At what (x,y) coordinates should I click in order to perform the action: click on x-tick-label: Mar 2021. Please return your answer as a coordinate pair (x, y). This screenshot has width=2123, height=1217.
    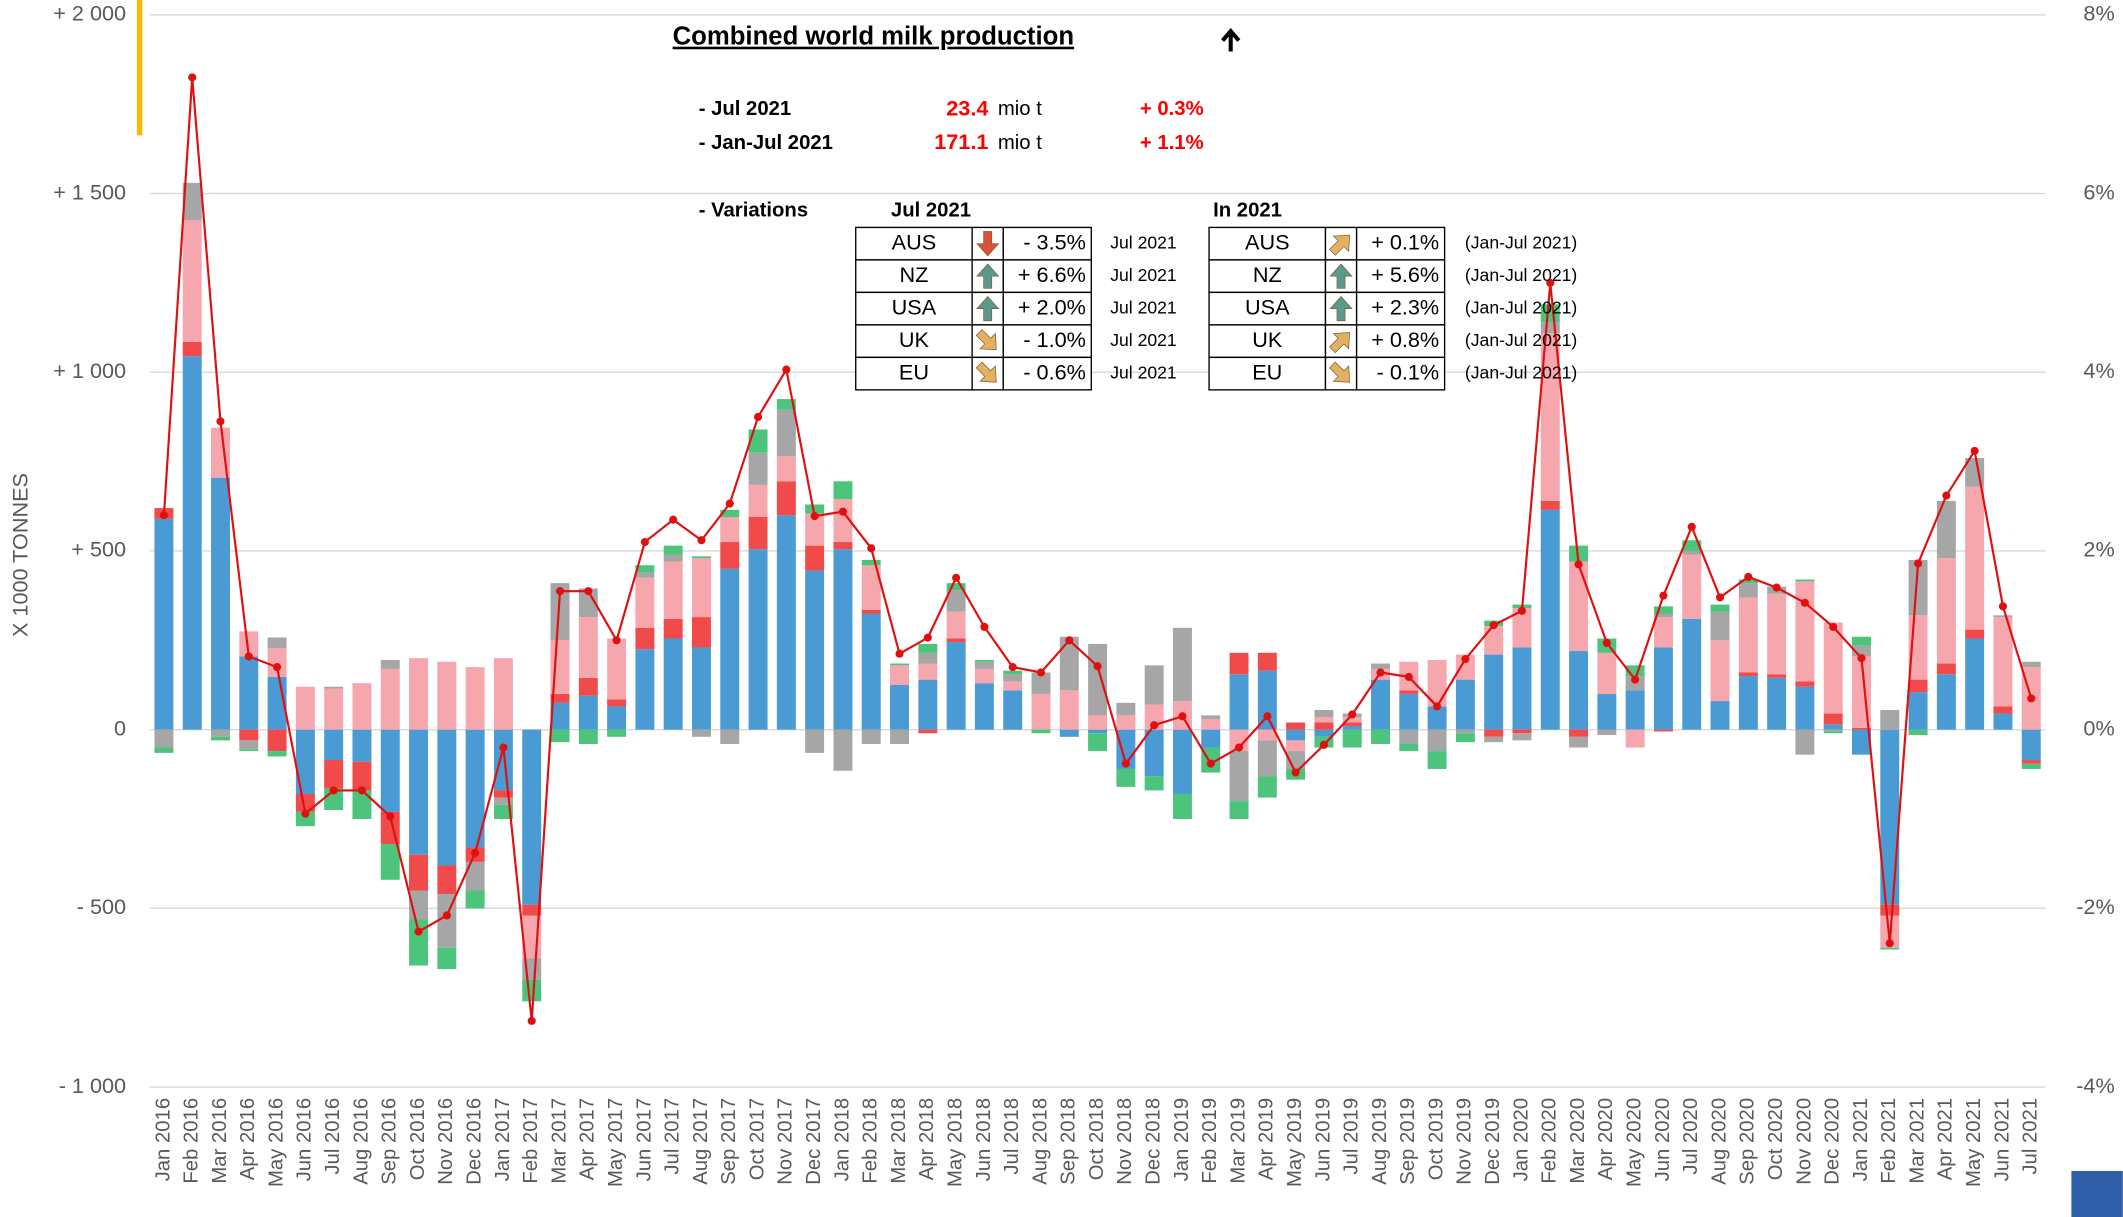
    Looking at the image, I should click on (1917, 1141).